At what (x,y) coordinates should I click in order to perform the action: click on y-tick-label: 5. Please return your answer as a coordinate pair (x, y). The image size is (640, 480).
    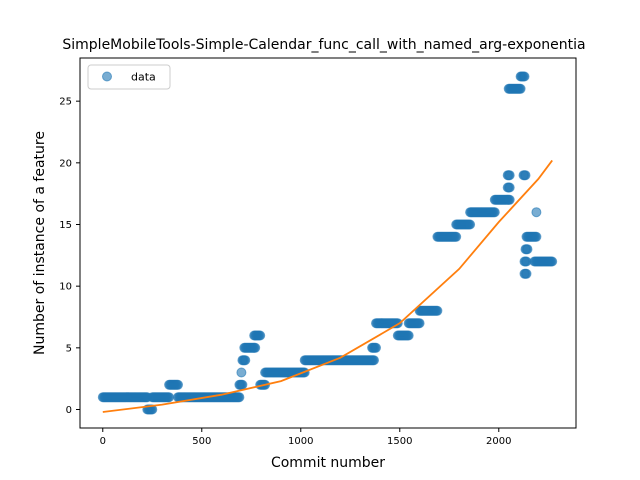
    Looking at the image, I should click on (69, 348).